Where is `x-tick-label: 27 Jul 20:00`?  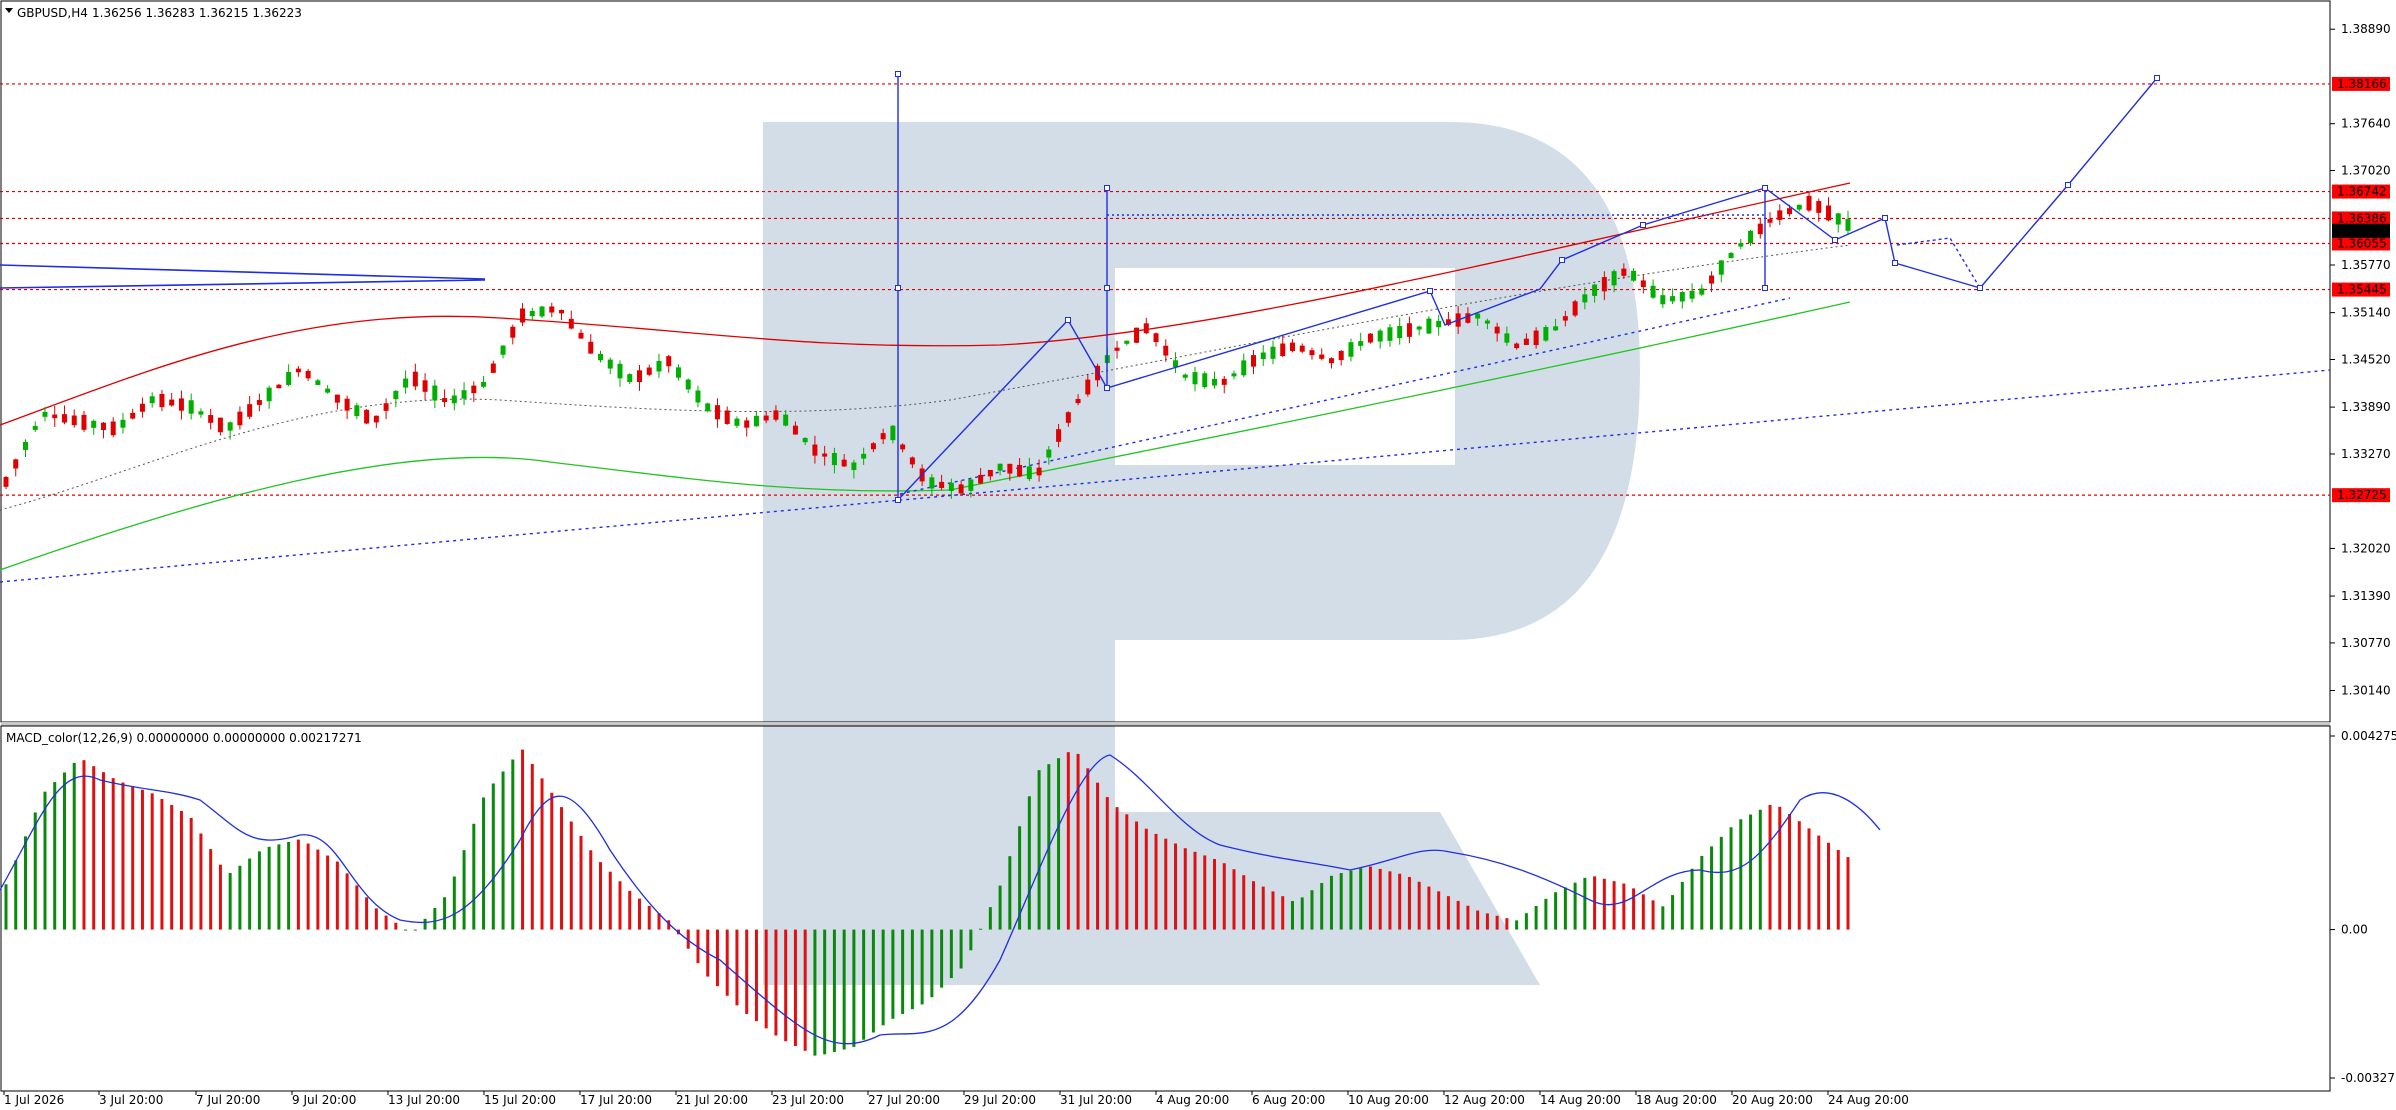
x-tick-label: 27 Jul 20:00 is located at coordinates (904, 1100).